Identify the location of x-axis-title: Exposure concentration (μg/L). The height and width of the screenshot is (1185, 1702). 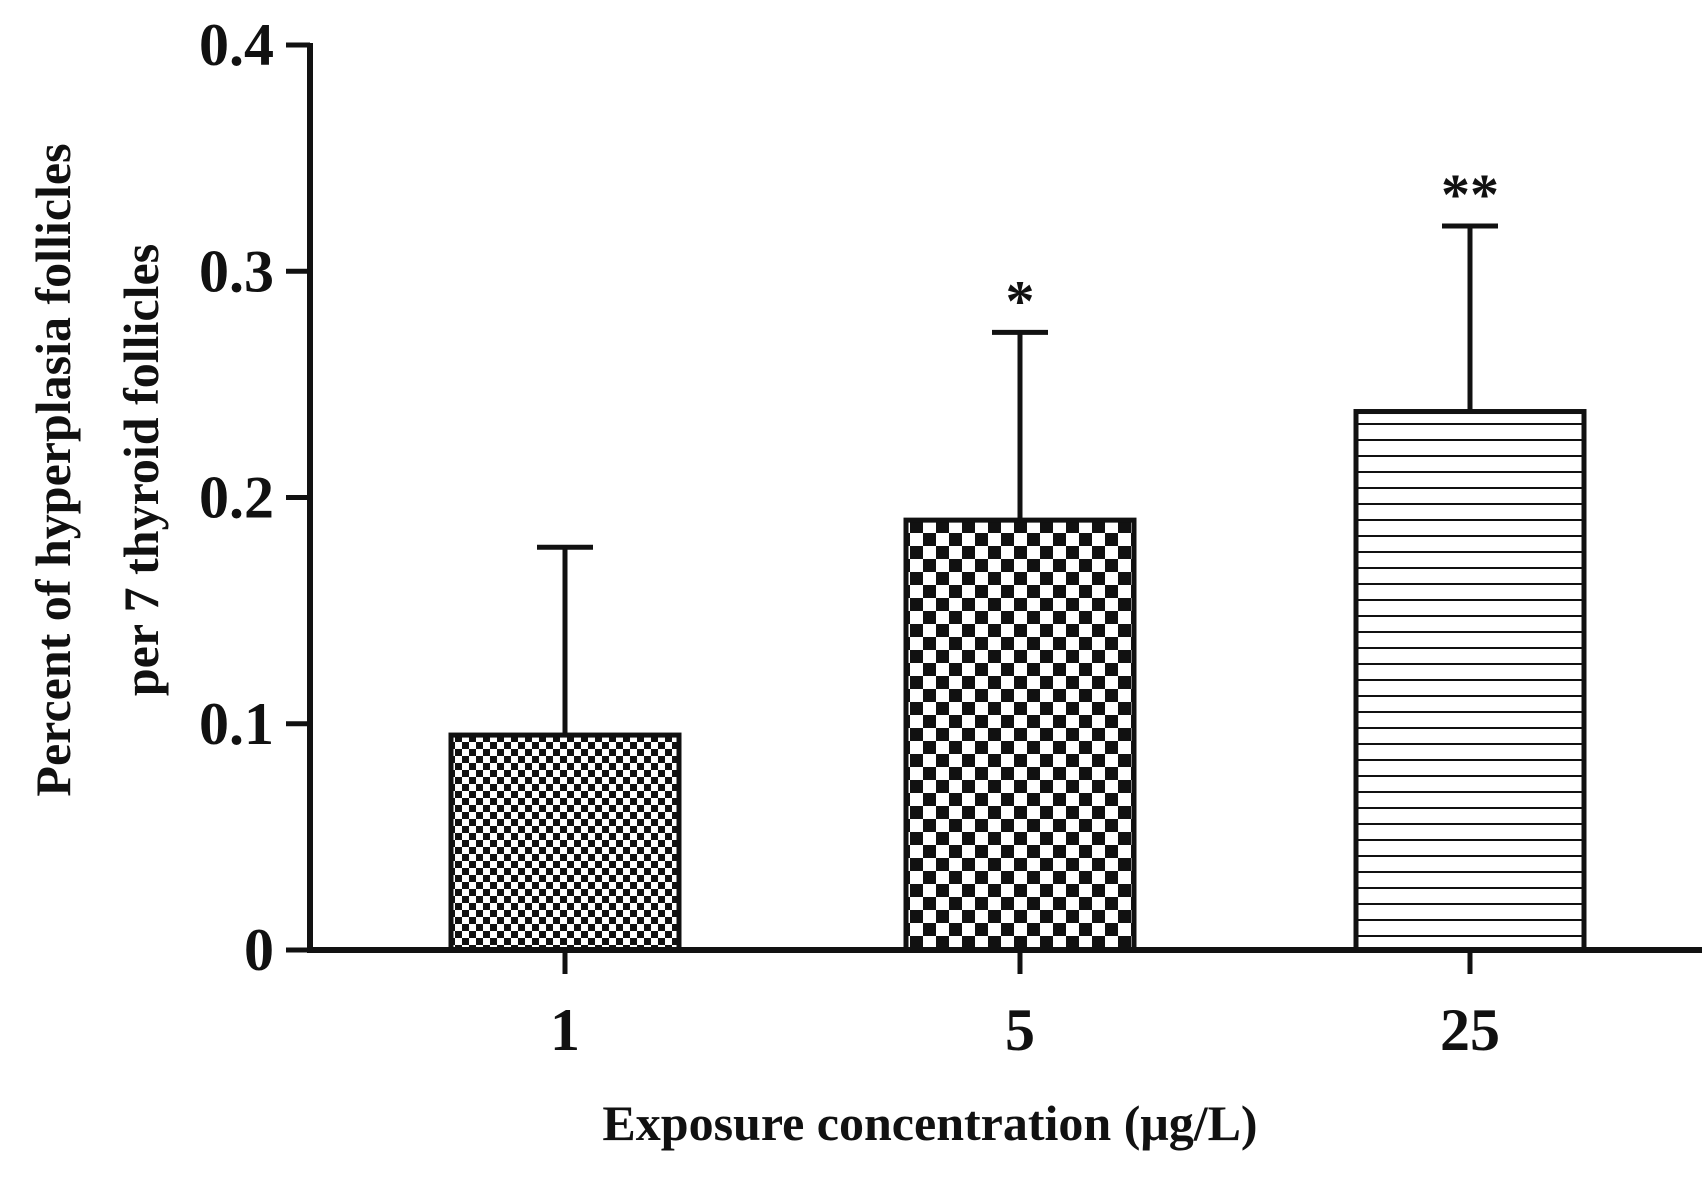
(929, 1123).